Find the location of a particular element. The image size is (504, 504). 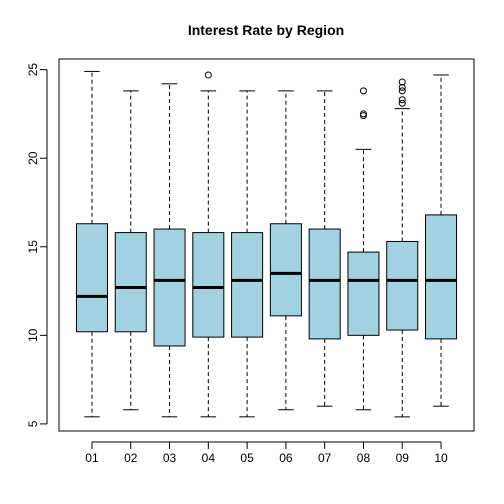

x-tick-label: 06 is located at coordinates (286, 458).